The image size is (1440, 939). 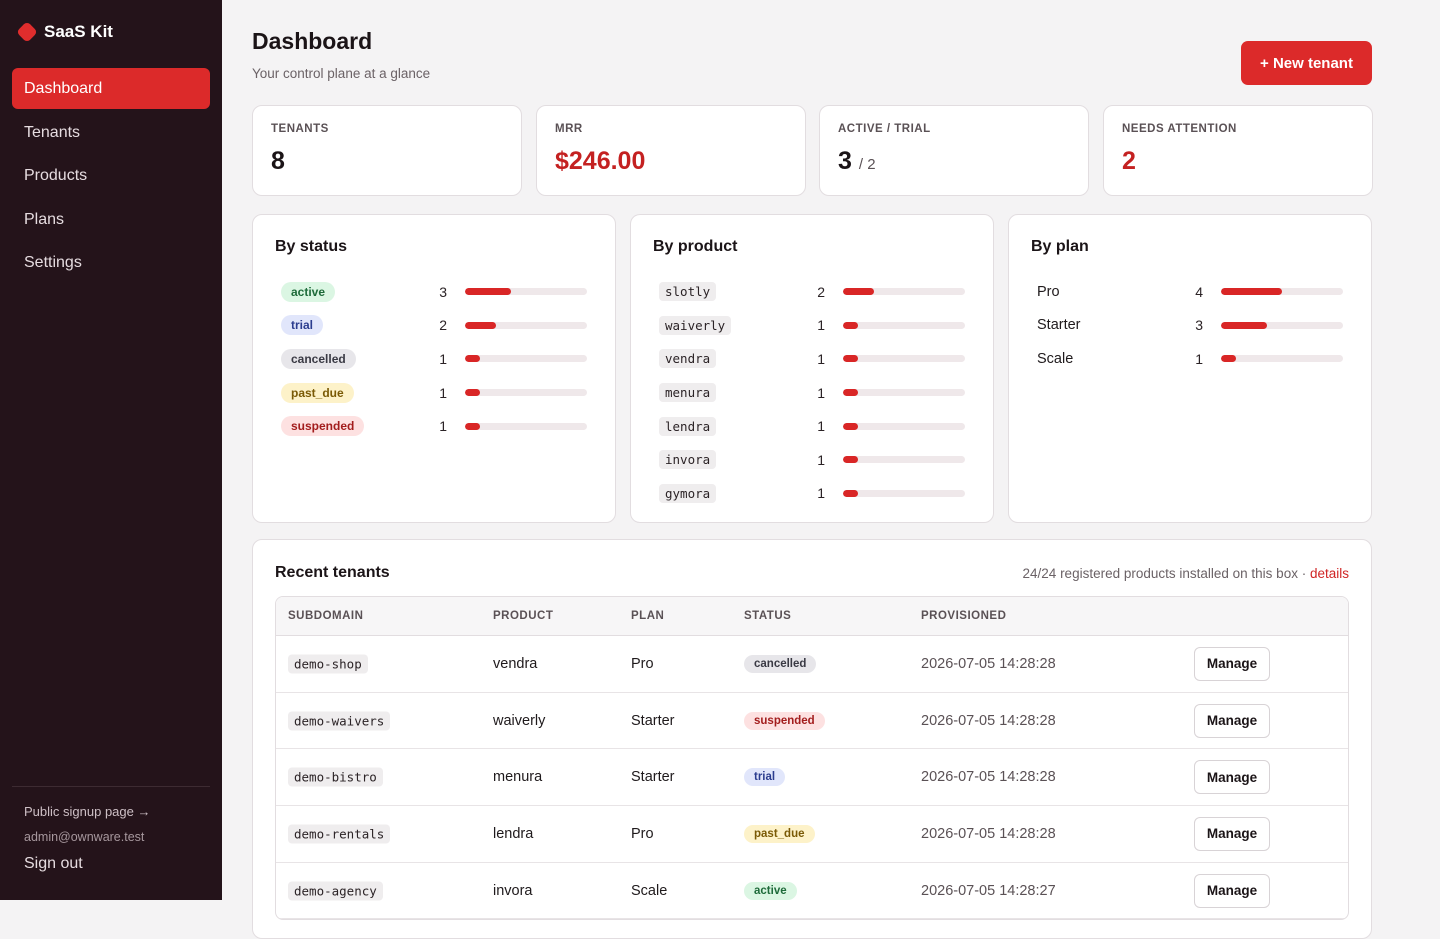 What do you see at coordinates (780, 663) in the screenshot?
I see `status-badge: cancelled` at bounding box center [780, 663].